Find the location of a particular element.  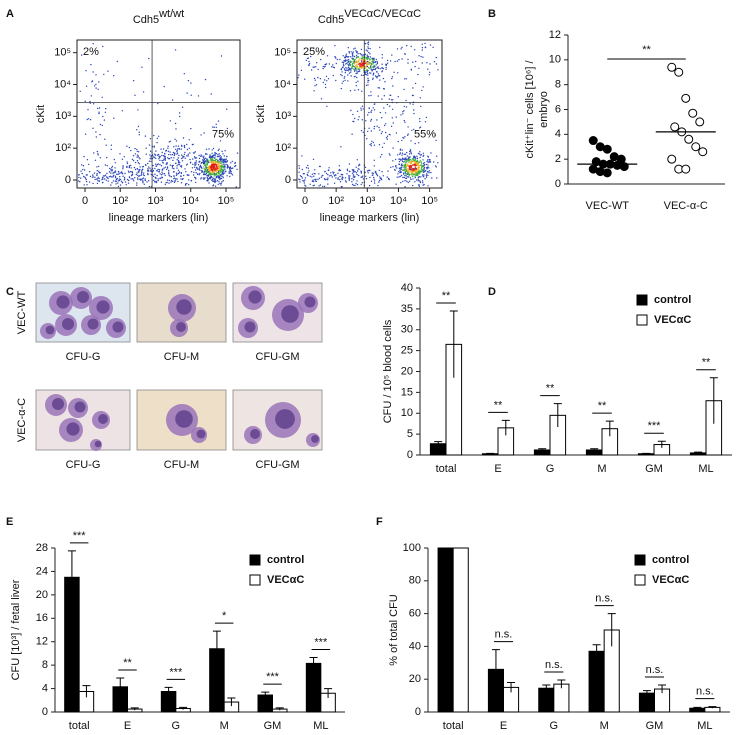

cell-nucleus is located at coordinates (255, 434).